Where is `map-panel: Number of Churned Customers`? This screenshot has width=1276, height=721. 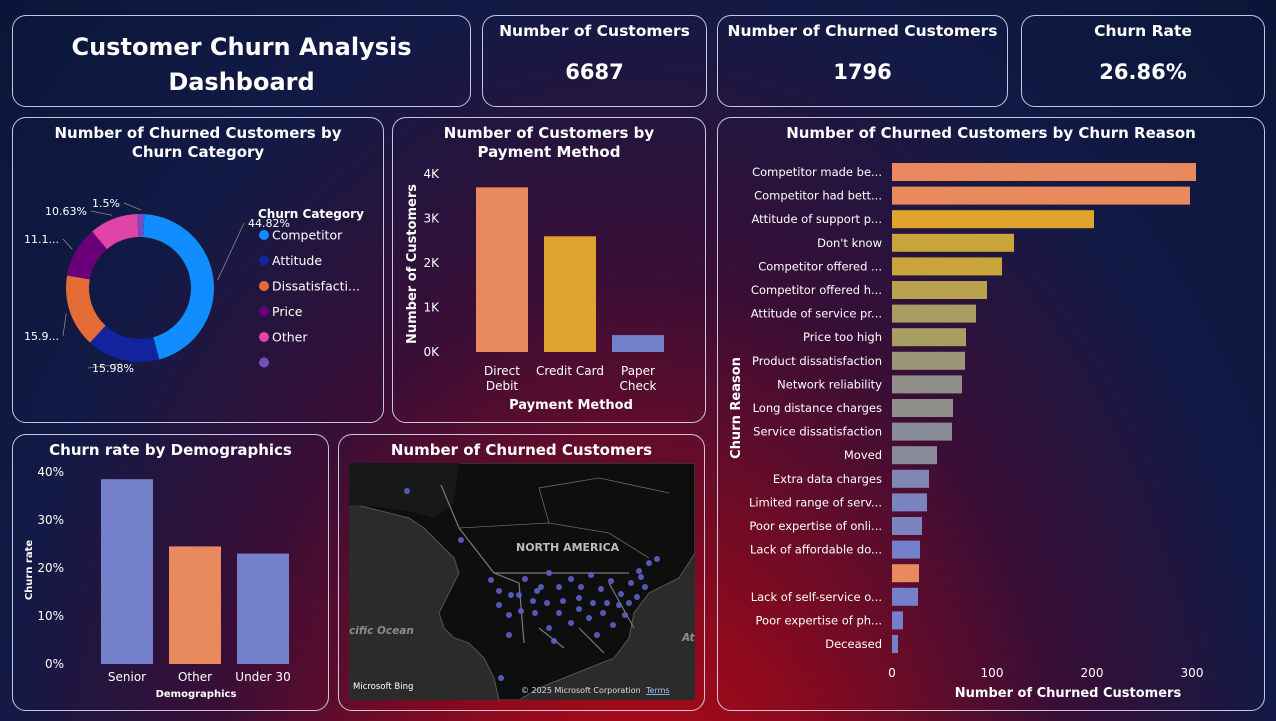 map-panel: Number of Churned Customers is located at coordinates (521, 572).